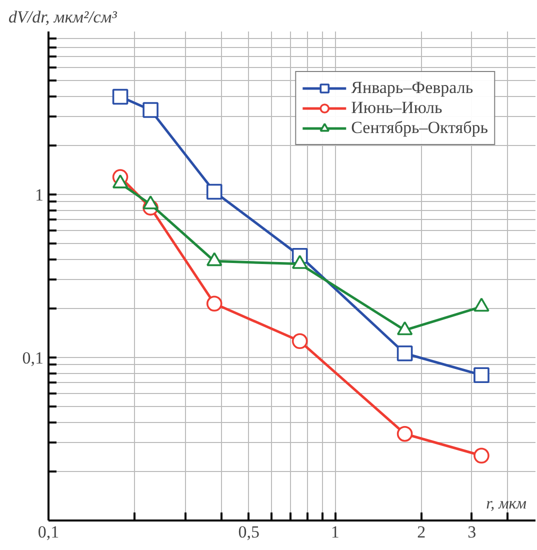 The image size is (537, 550). Describe the element at coordinates (63, 17) in the screenshot. I see `y-axis-title: dV/dr, мкм²/см³` at that location.